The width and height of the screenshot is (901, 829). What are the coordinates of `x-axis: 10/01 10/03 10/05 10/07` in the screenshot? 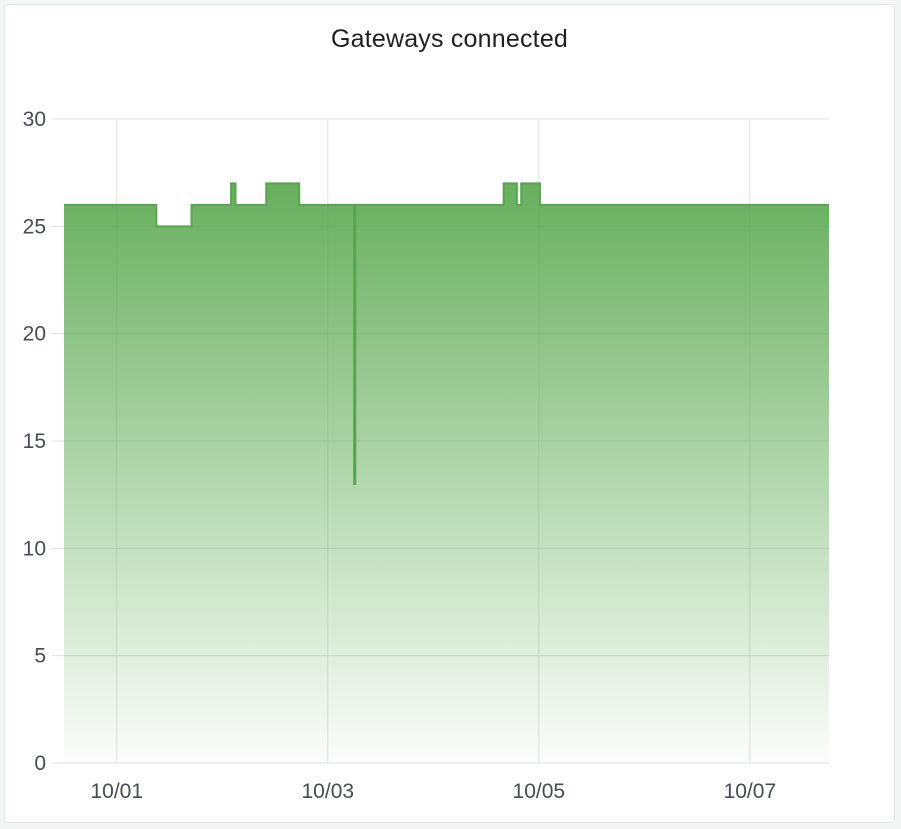 It's located at (433, 791).